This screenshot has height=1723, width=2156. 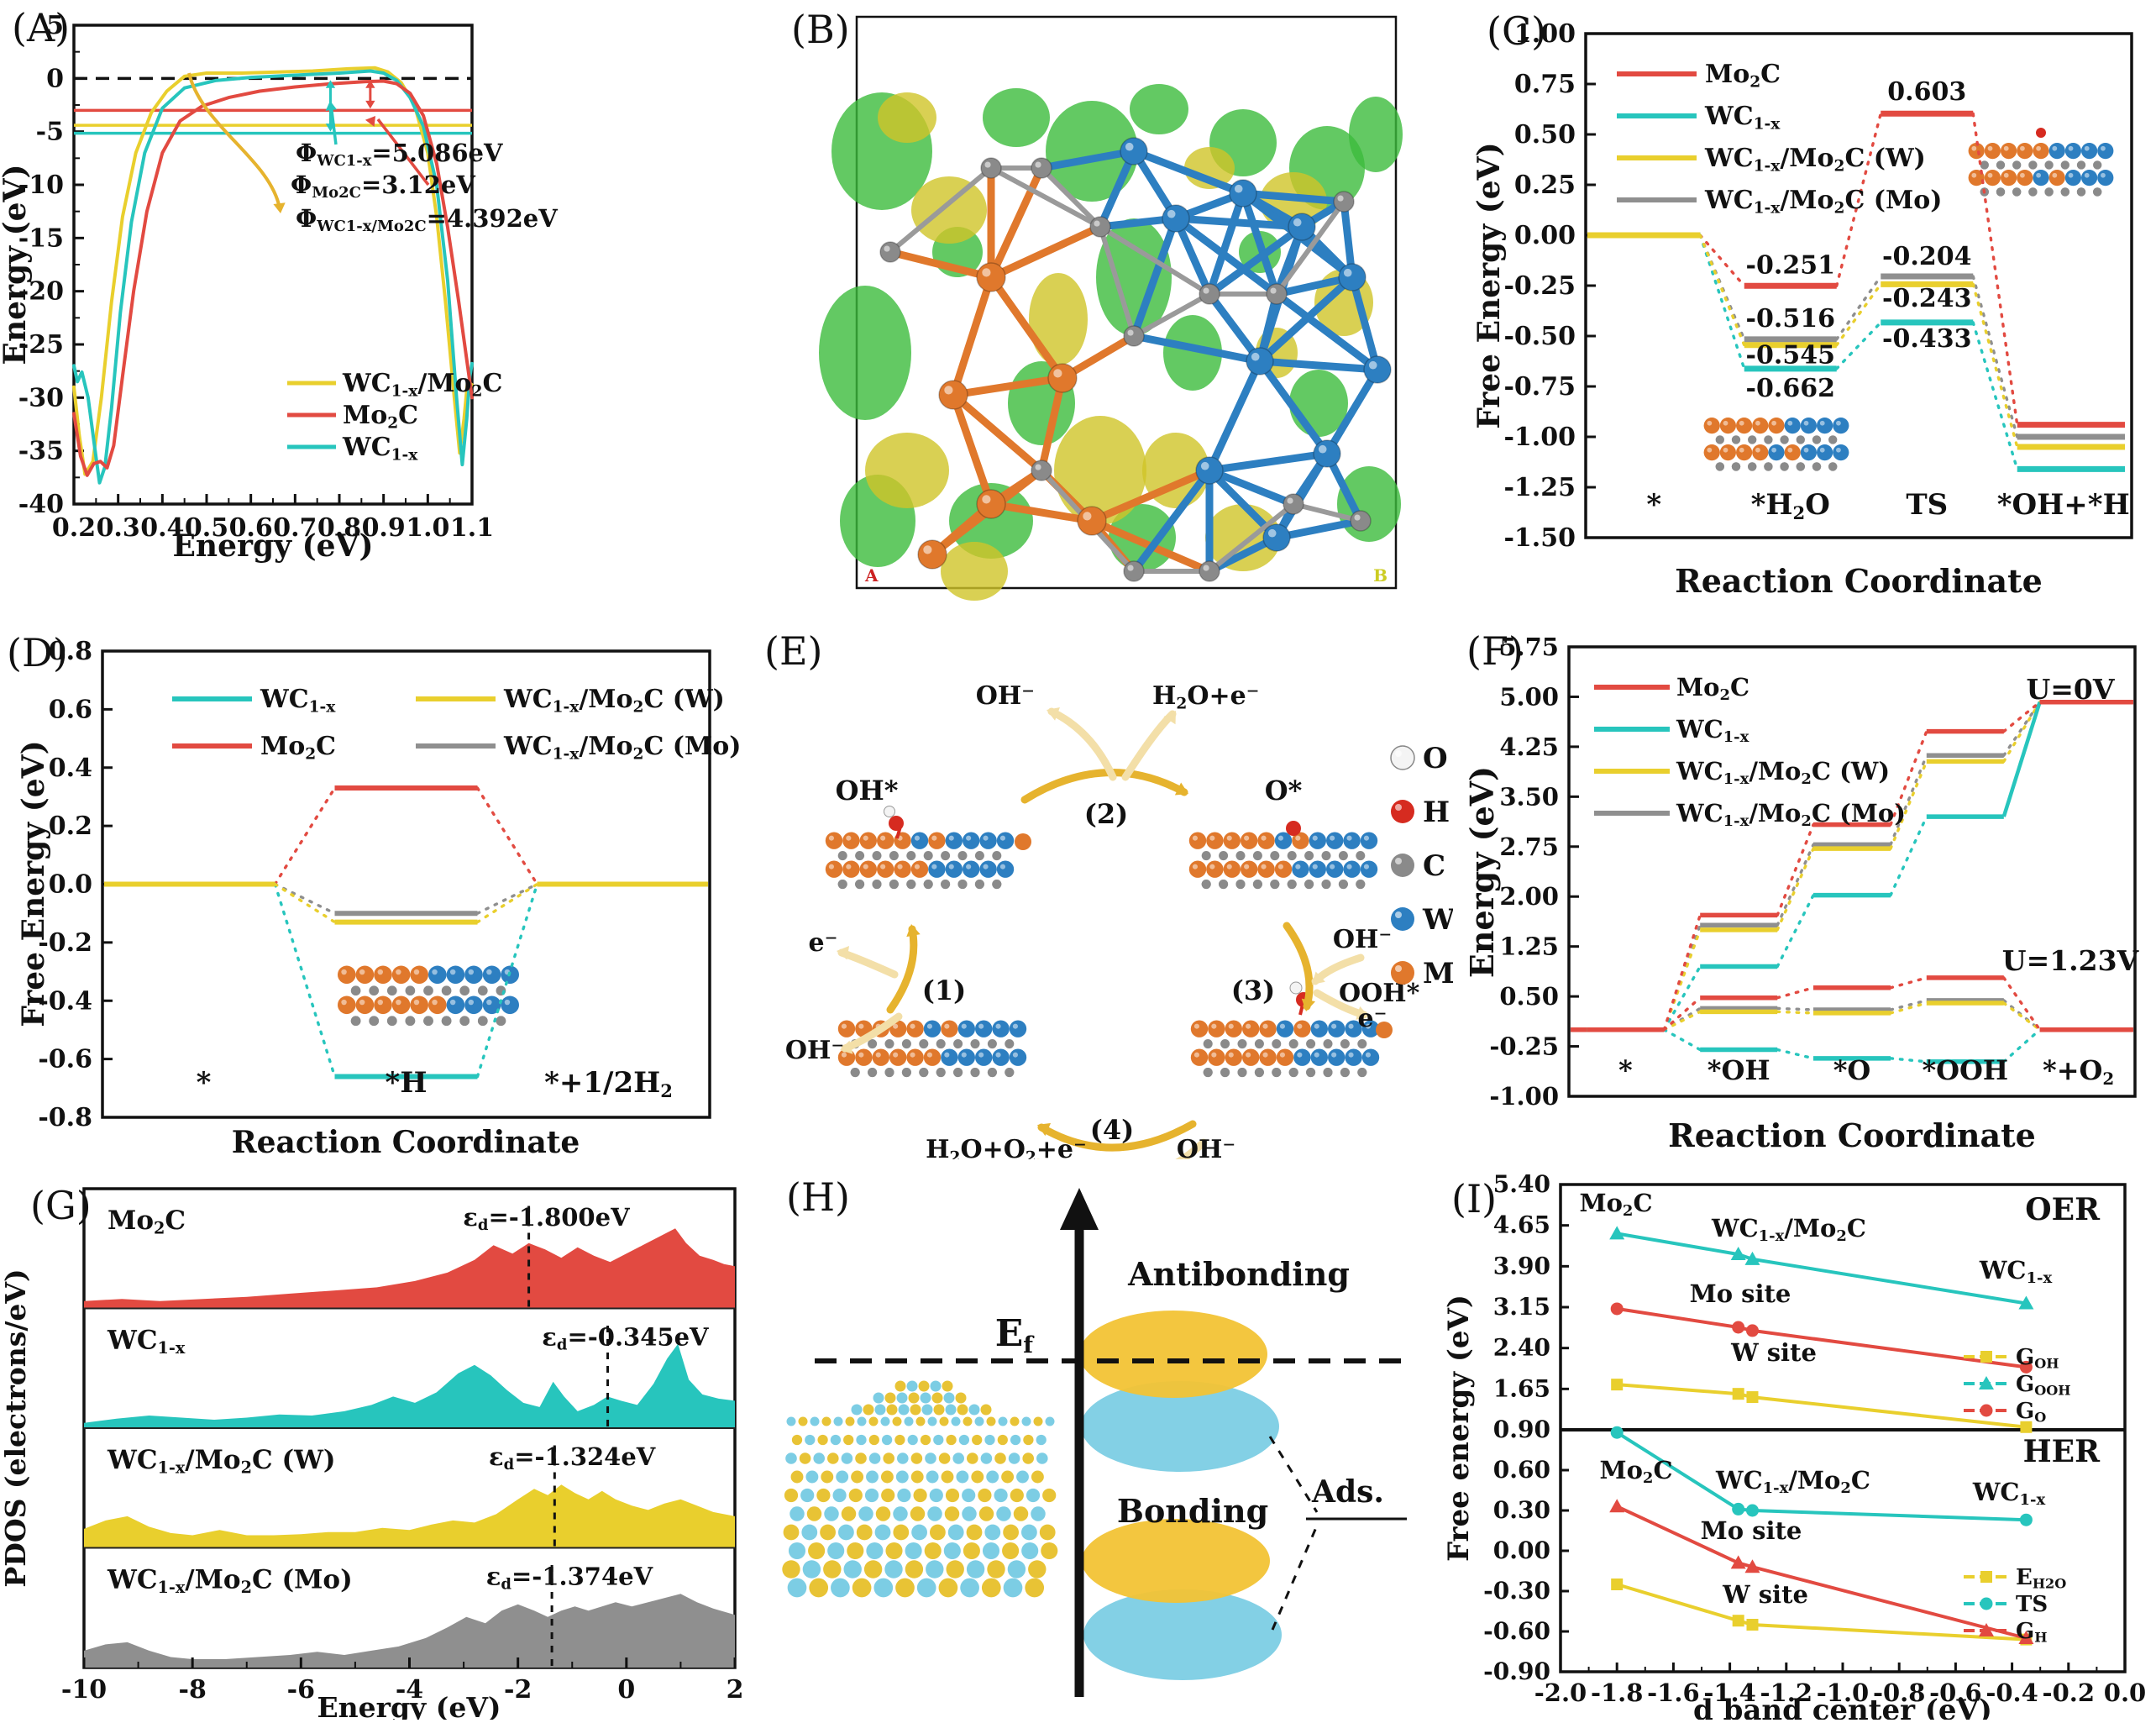 What do you see at coordinates (41, 345) in the screenshot?
I see `y-tick-label: -25` at bounding box center [41, 345].